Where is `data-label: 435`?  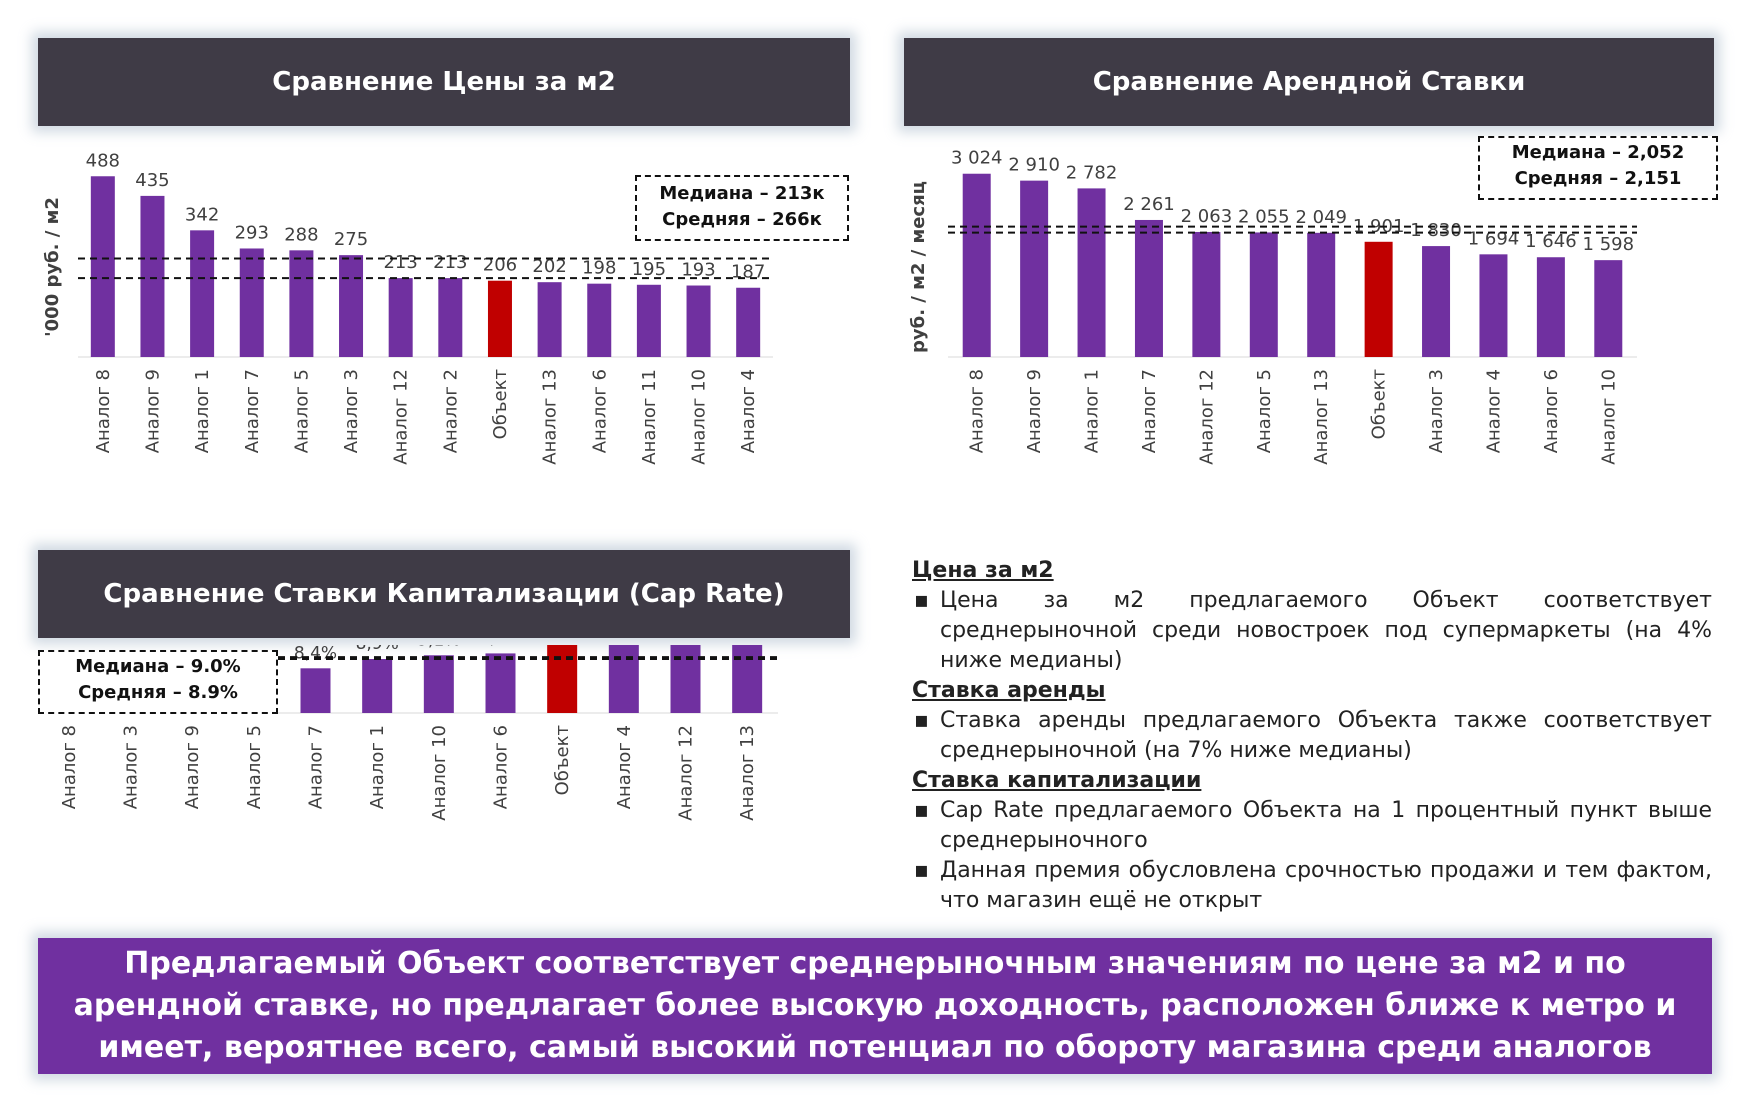 data-label: 435 is located at coordinates (152, 180).